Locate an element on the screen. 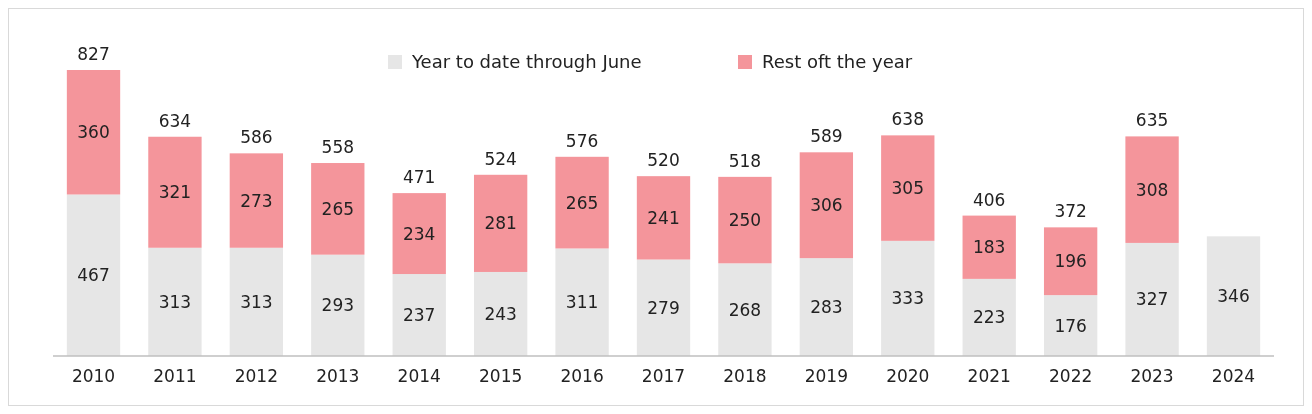 The width and height of the screenshot is (1312, 414). data-label: 223 is located at coordinates (989, 317).